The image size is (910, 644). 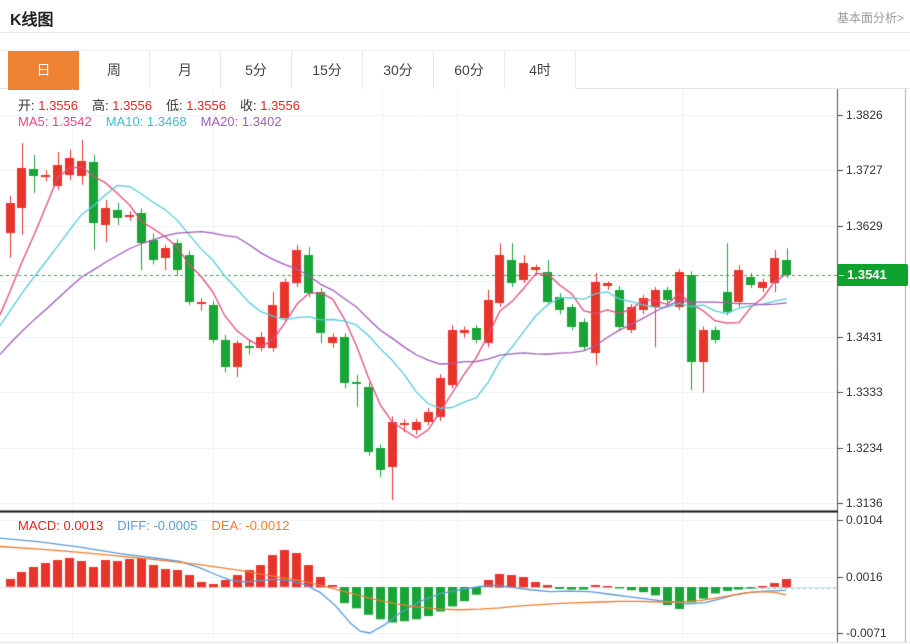 I want to click on macd-axis-label-1: 0.0016, so click(x=864, y=576).